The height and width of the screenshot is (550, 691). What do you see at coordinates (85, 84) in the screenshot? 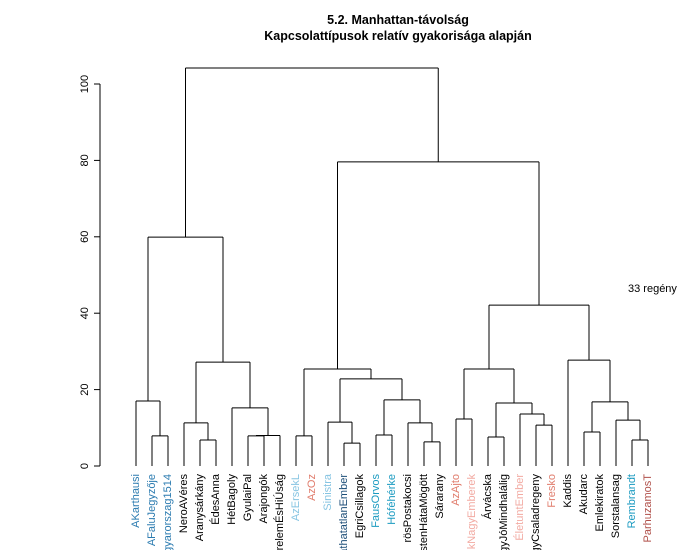
I see `y-tick-label: 100` at bounding box center [85, 84].